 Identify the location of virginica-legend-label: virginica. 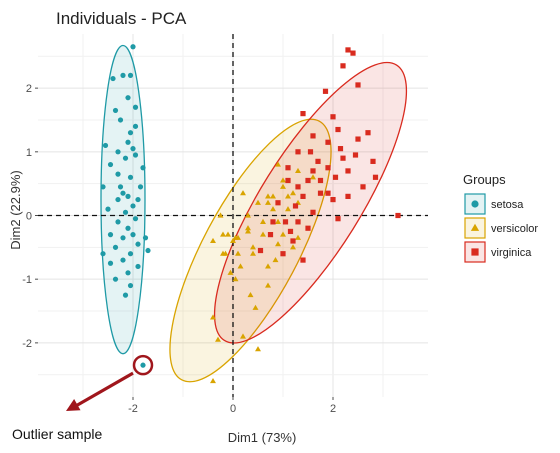
(511, 253).